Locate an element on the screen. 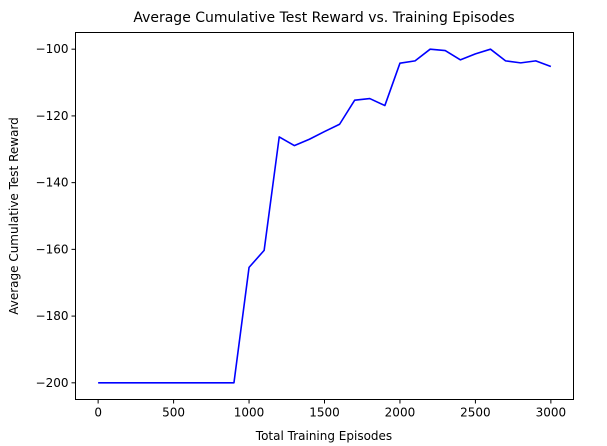  x-axis-label: Total Training Episodes is located at coordinates (323, 436).